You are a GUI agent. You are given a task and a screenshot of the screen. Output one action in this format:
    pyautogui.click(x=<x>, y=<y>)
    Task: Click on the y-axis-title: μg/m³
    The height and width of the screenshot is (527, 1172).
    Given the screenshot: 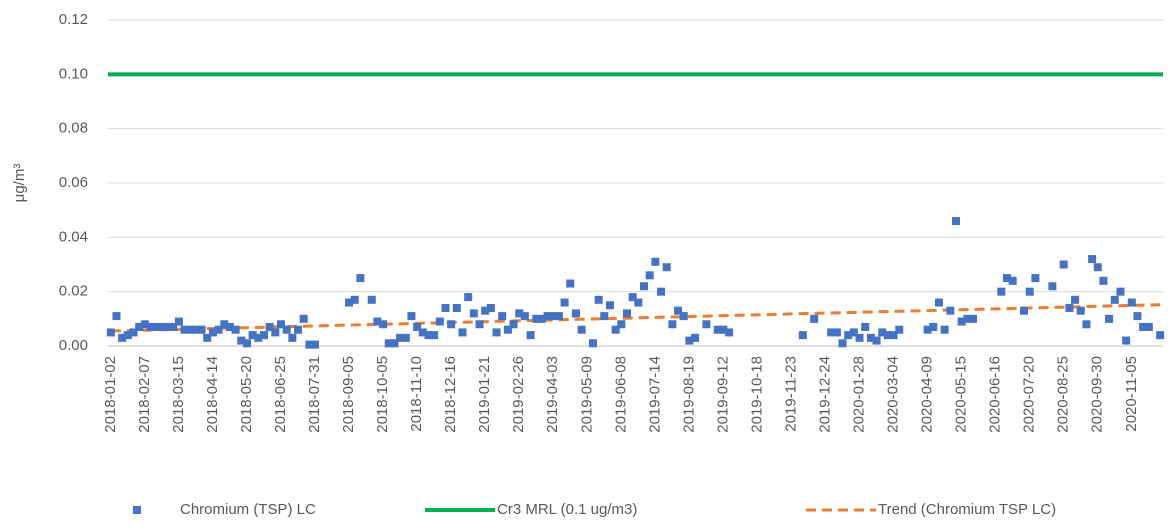 What is the action you would take?
    pyautogui.click(x=19, y=183)
    